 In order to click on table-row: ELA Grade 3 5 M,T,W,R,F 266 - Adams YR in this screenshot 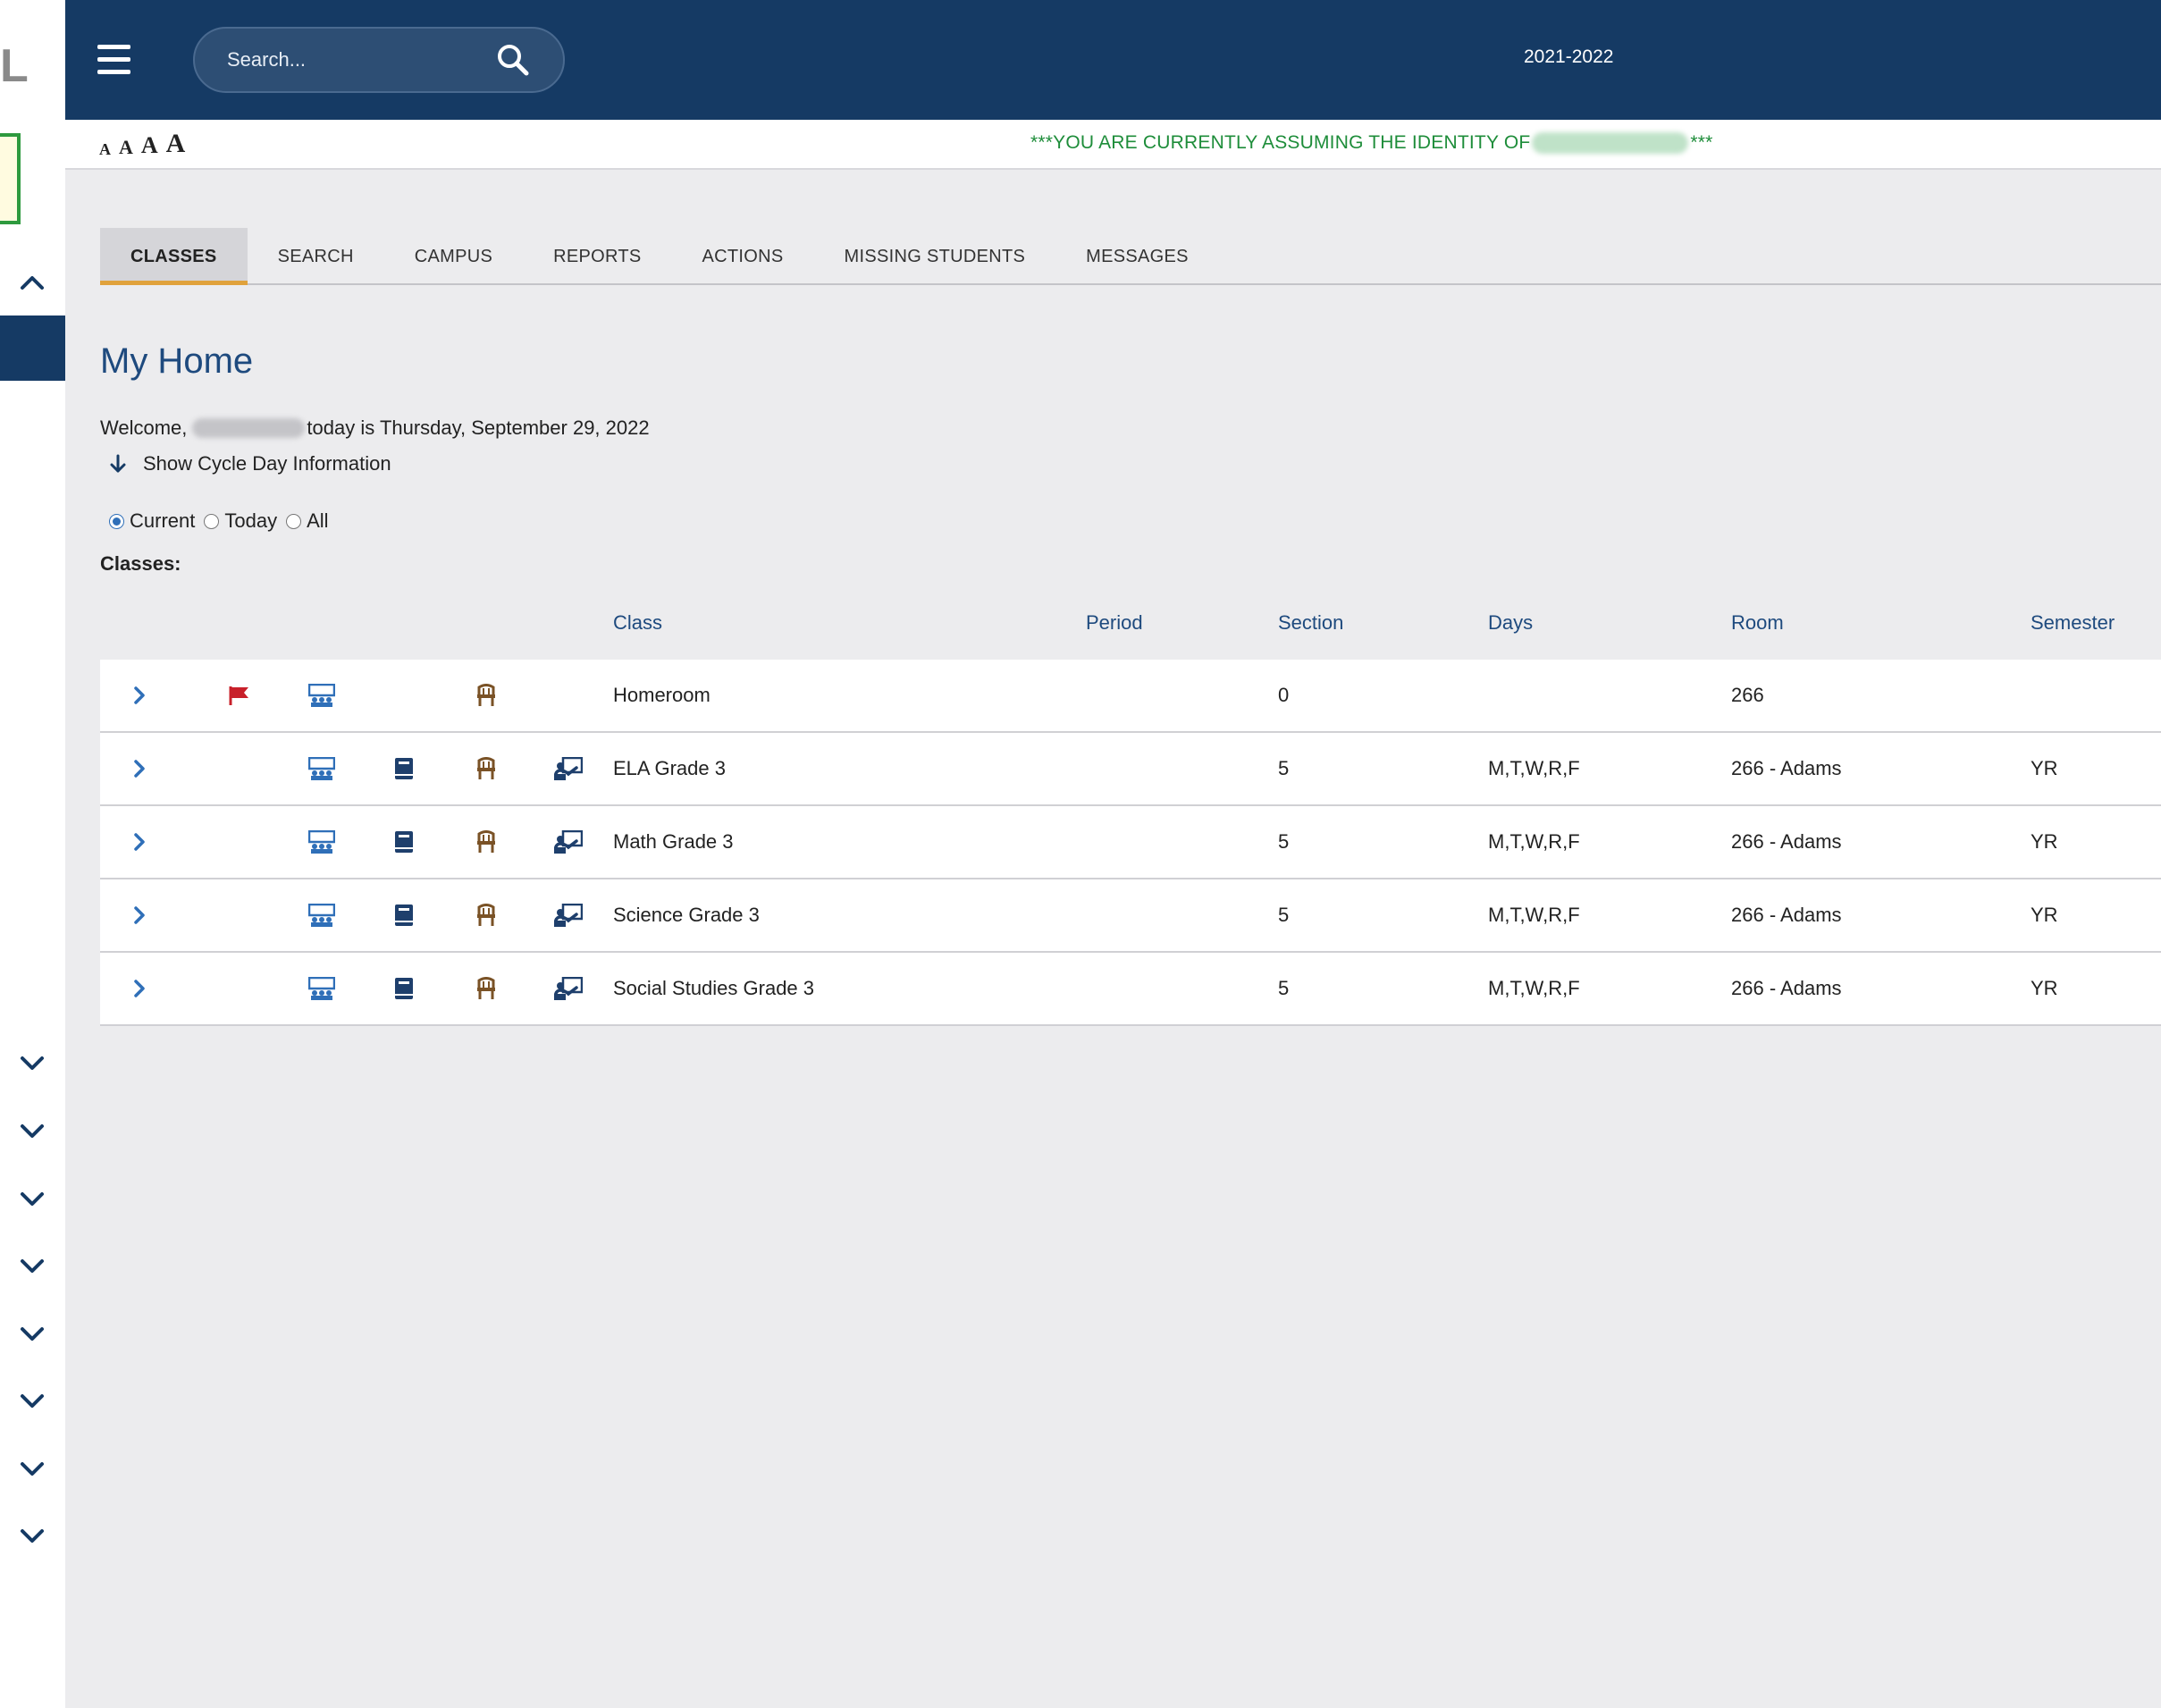, I will do `click(1130, 770)`.